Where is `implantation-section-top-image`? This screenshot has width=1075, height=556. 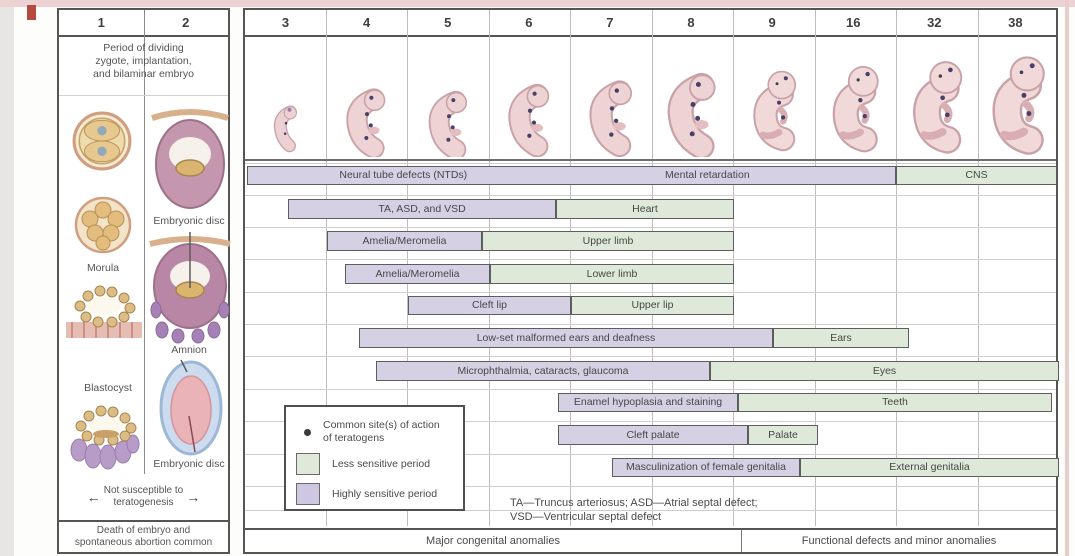
implantation-section-top-image is located at coordinates (190, 159).